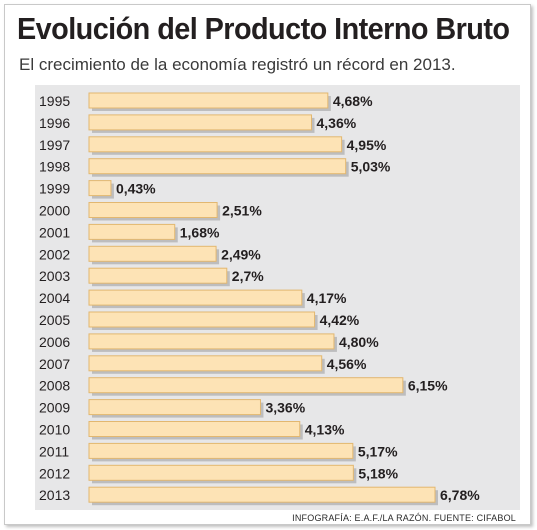  Describe the element at coordinates (54, 473) in the screenshot. I see `year-label: 2012` at that location.